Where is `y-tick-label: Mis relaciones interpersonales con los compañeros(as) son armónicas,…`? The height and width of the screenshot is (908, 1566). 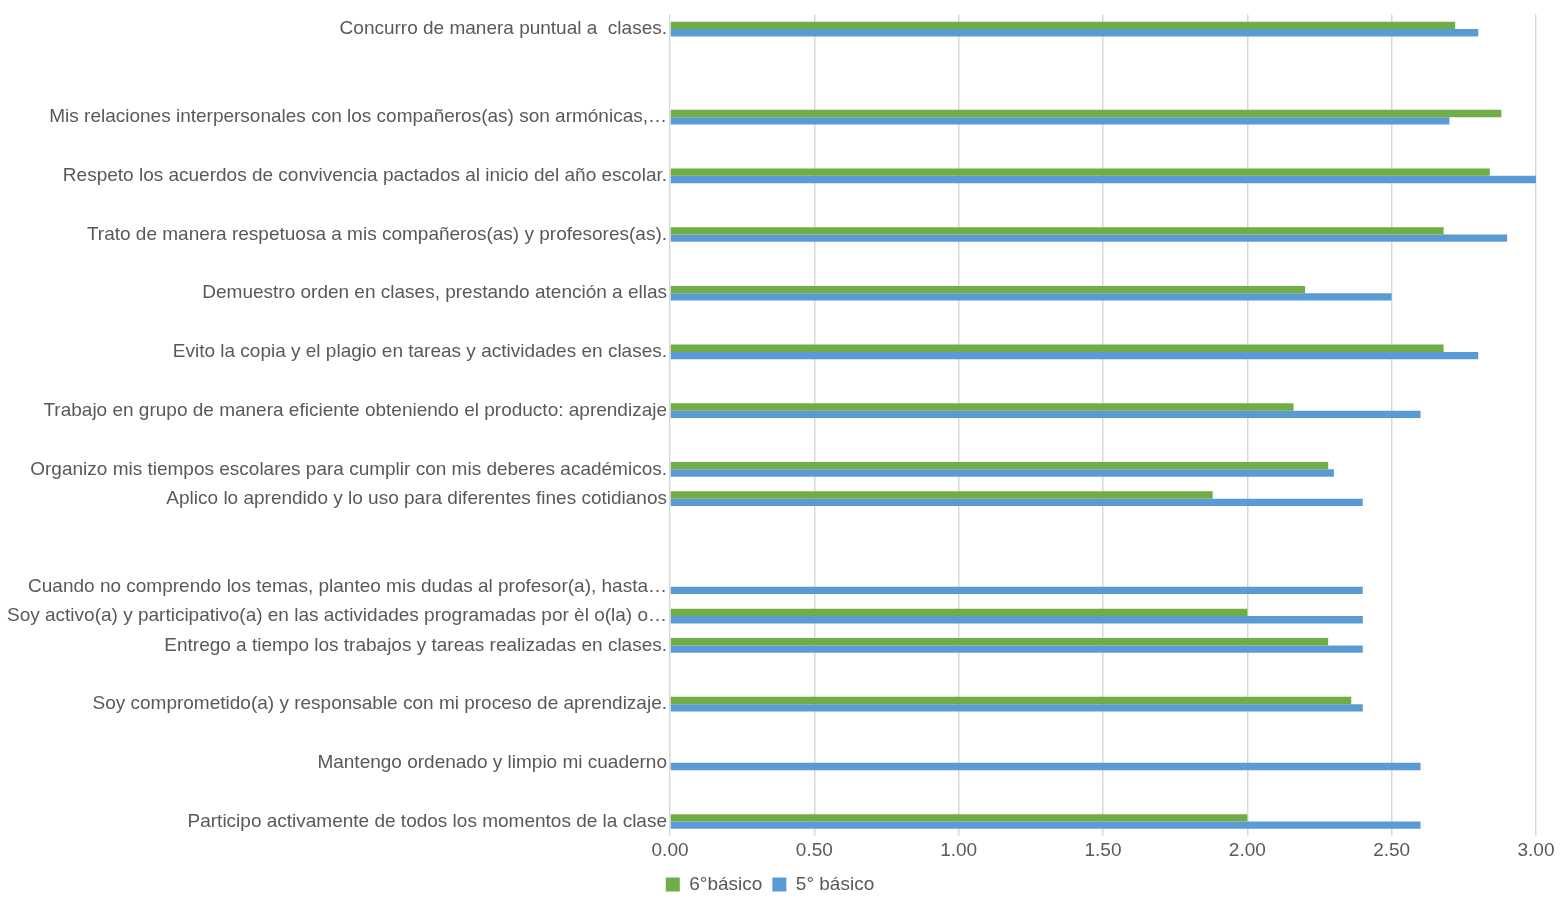 y-tick-label: Mis relaciones interpersonales con los compañeros(as) son armónicas,… is located at coordinates (358, 116).